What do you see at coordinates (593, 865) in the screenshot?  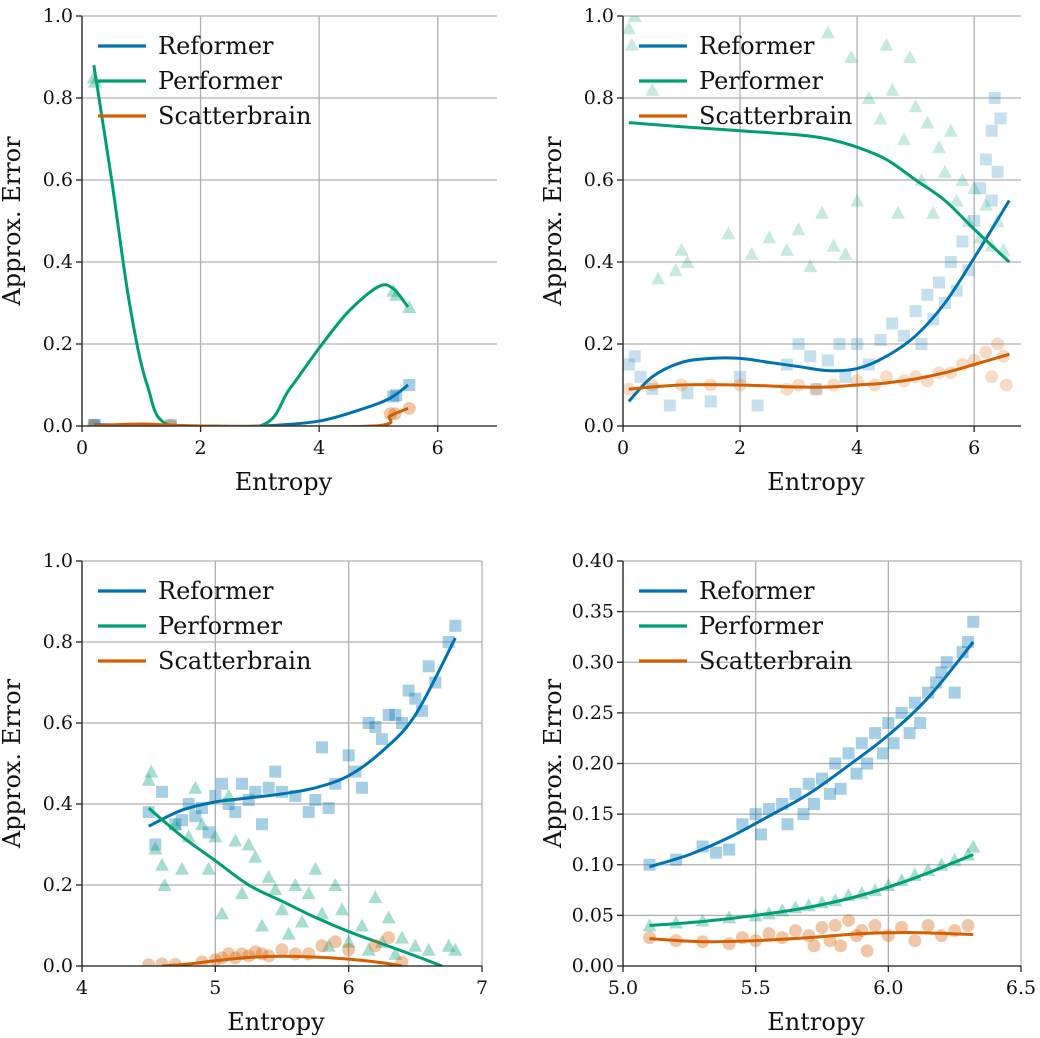 I see `y-tick-label: 0.10` at bounding box center [593, 865].